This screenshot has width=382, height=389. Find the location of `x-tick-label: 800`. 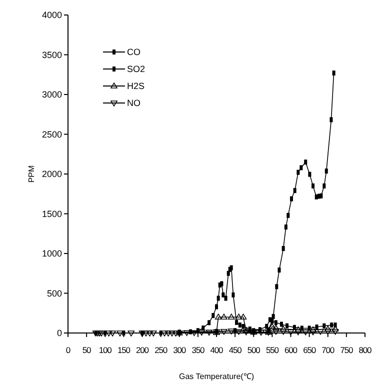

x-tick-label: 800 is located at coordinates (365, 350).